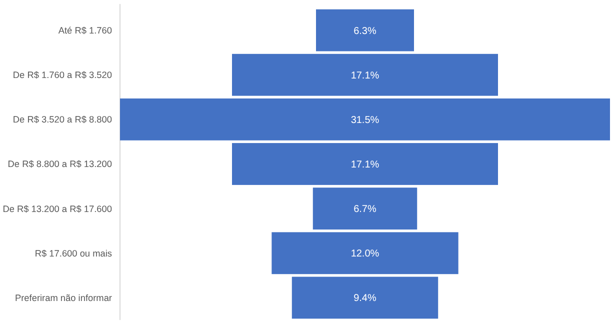 This screenshot has height=323, width=614. I want to click on category-label: Até R$ 1.760, so click(85, 31).